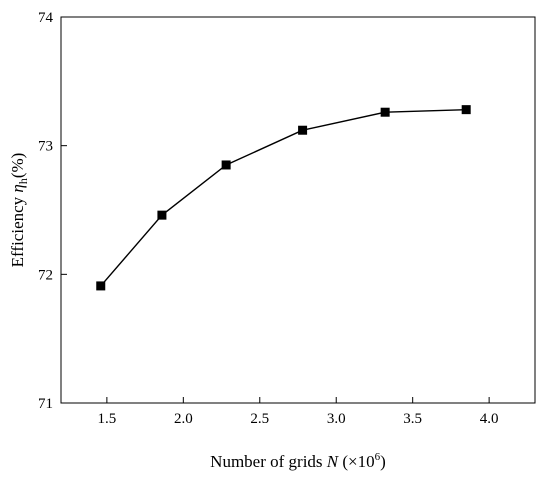 The height and width of the screenshot is (478, 550). I want to click on x-tick-label: 4.0, so click(489, 419).